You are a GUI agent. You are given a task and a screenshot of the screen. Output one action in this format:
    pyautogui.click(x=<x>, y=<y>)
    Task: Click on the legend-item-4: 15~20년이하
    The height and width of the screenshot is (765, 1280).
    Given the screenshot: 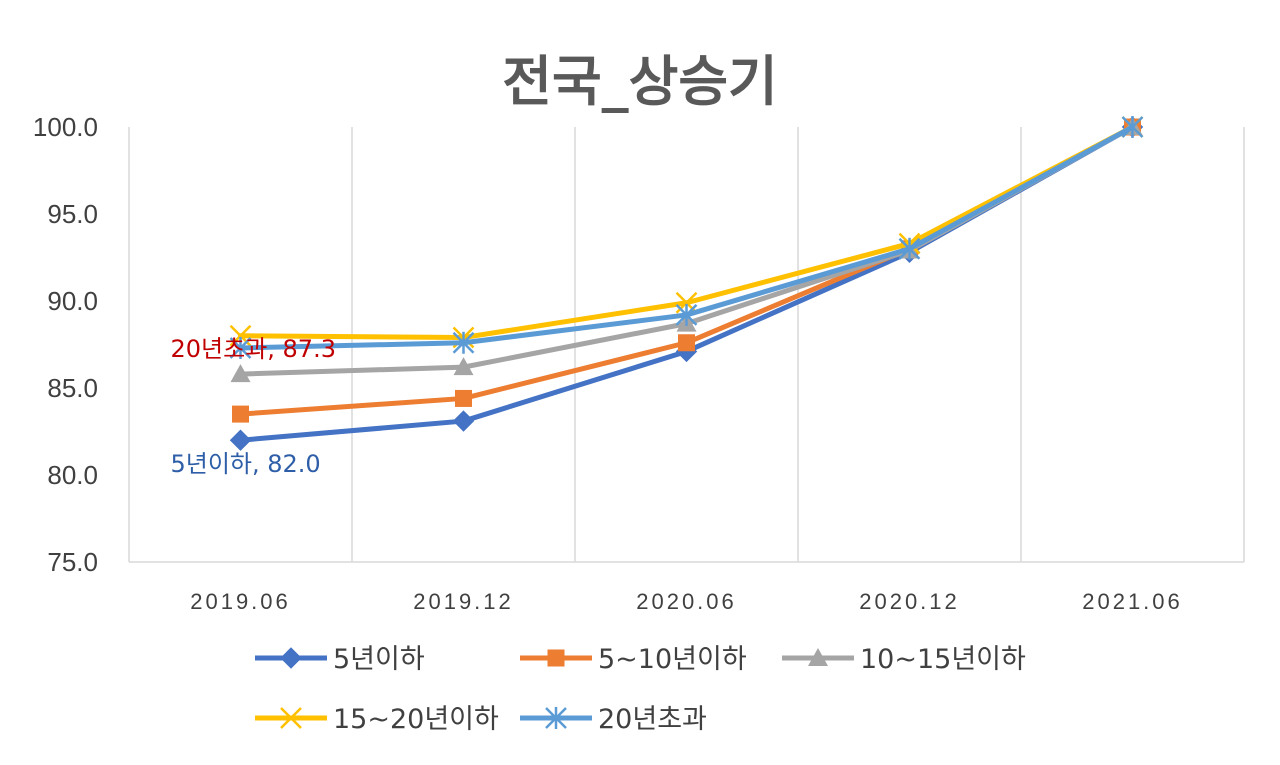 What is the action you would take?
    pyautogui.click(x=377, y=719)
    